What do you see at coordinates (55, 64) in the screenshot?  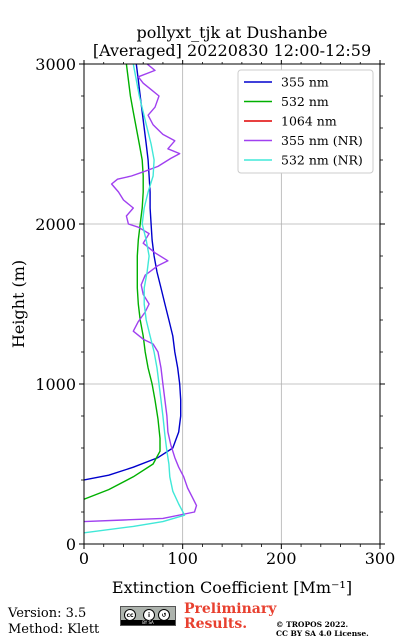 I see `y-tick-label: 3000` at bounding box center [55, 64].